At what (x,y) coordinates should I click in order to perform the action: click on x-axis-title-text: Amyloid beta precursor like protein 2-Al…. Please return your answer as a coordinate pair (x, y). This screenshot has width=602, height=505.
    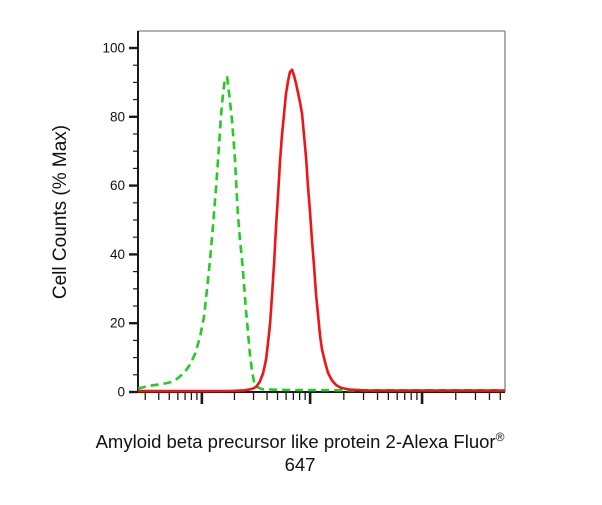
    Looking at the image, I should click on (296, 441).